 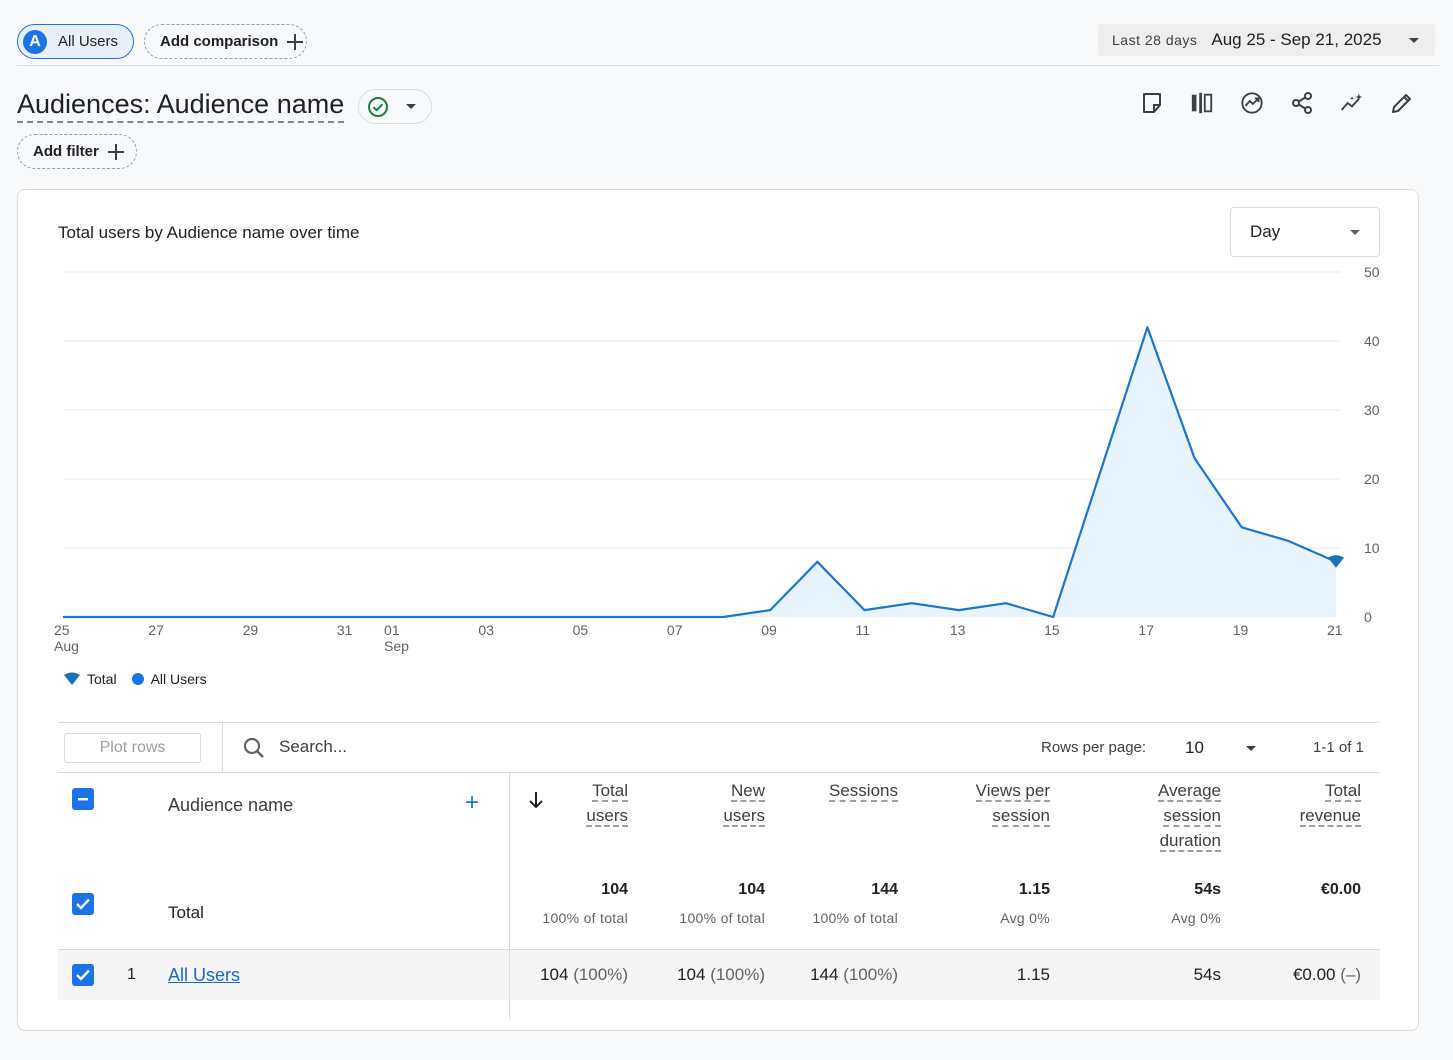 What do you see at coordinates (1252, 103) in the screenshot?
I see `trend-icon` at bounding box center [1252, 103].